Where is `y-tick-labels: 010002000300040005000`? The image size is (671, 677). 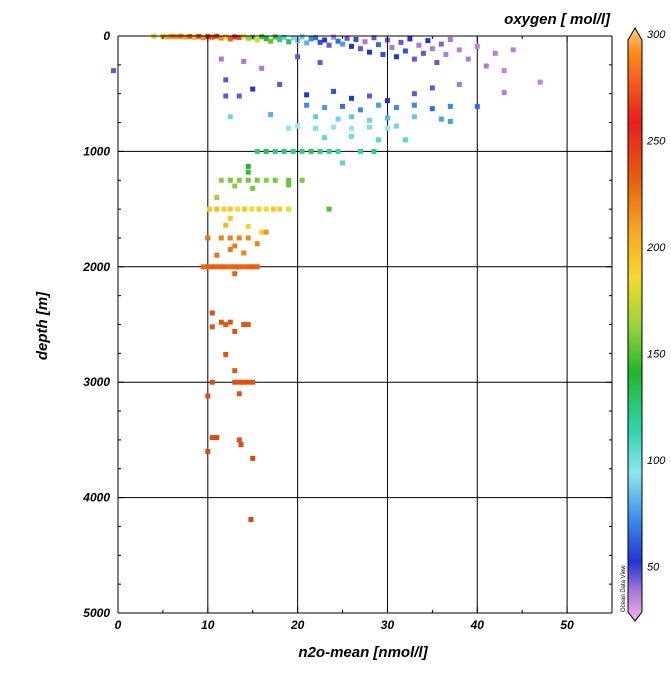
y-tick-labels: 010002000300040005000 is located at coordinates (96, 324).